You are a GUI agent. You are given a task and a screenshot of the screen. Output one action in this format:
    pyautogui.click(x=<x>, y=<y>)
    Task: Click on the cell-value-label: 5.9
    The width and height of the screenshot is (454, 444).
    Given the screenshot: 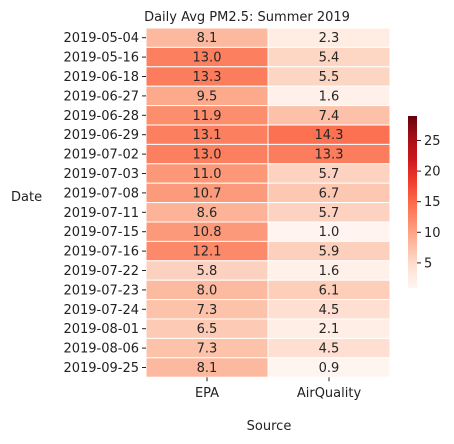 What is the action you would take?
    pyautogui.click(x=329, y=252)
    